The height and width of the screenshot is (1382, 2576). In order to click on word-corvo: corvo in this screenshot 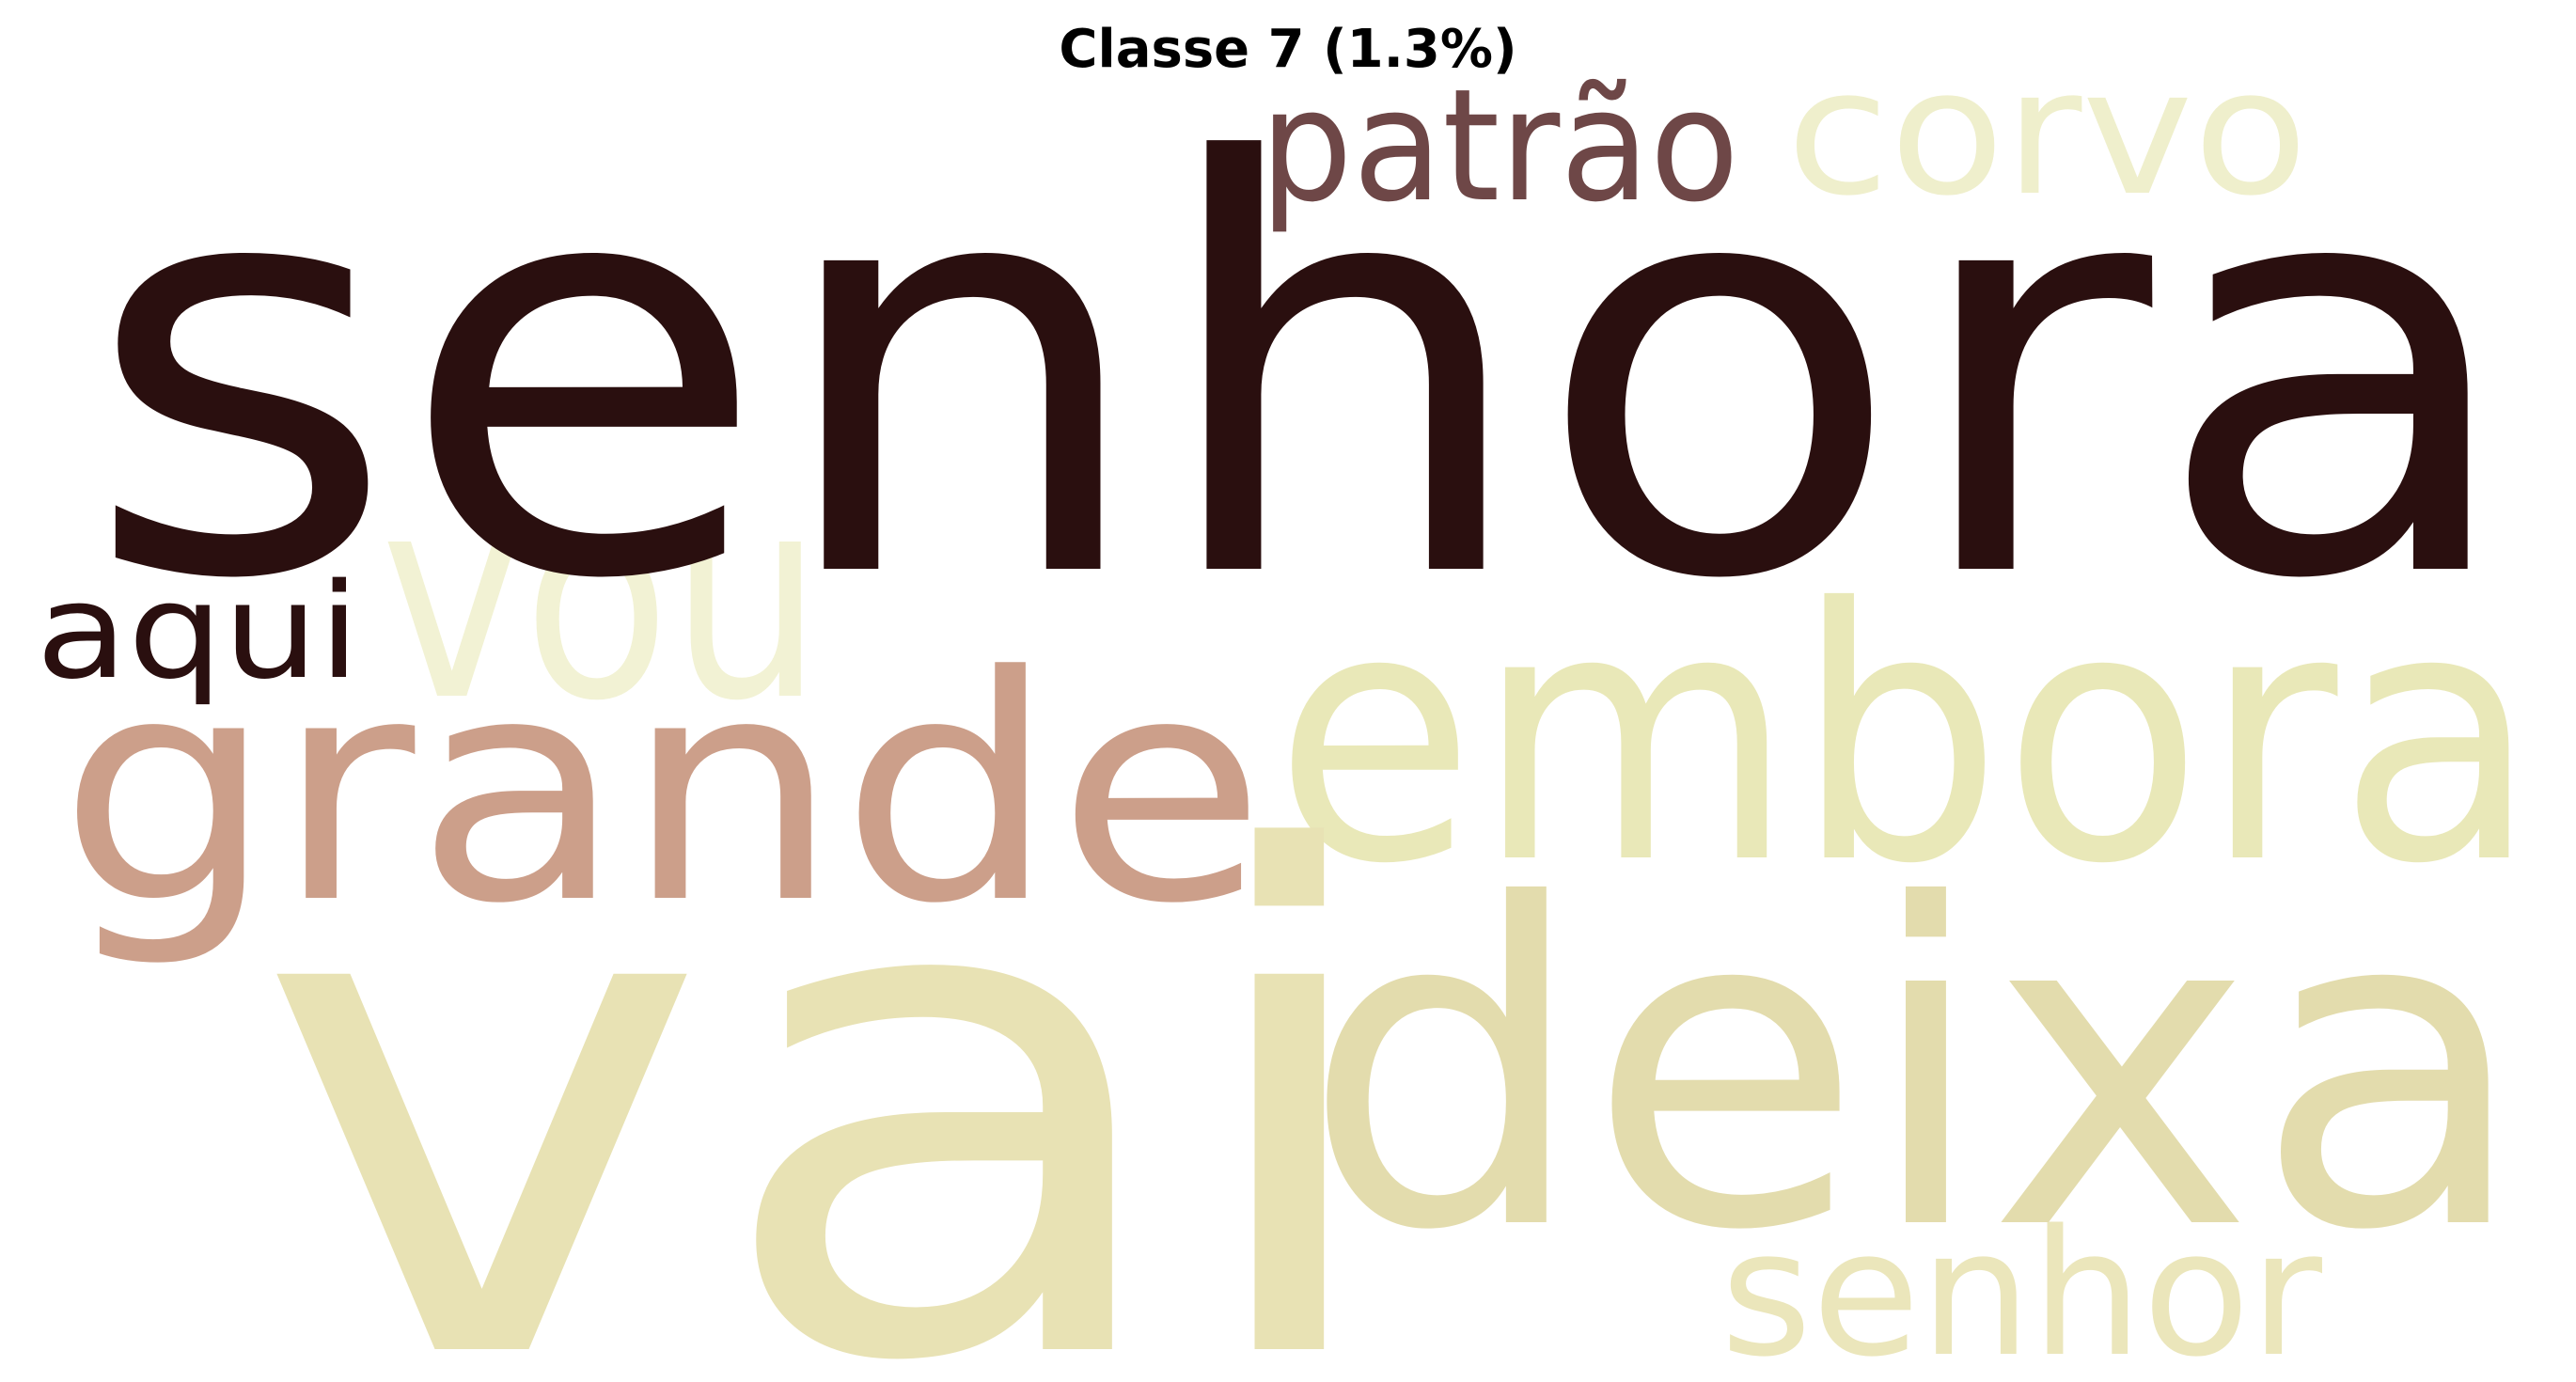, I will do `click(2047, 132)`.